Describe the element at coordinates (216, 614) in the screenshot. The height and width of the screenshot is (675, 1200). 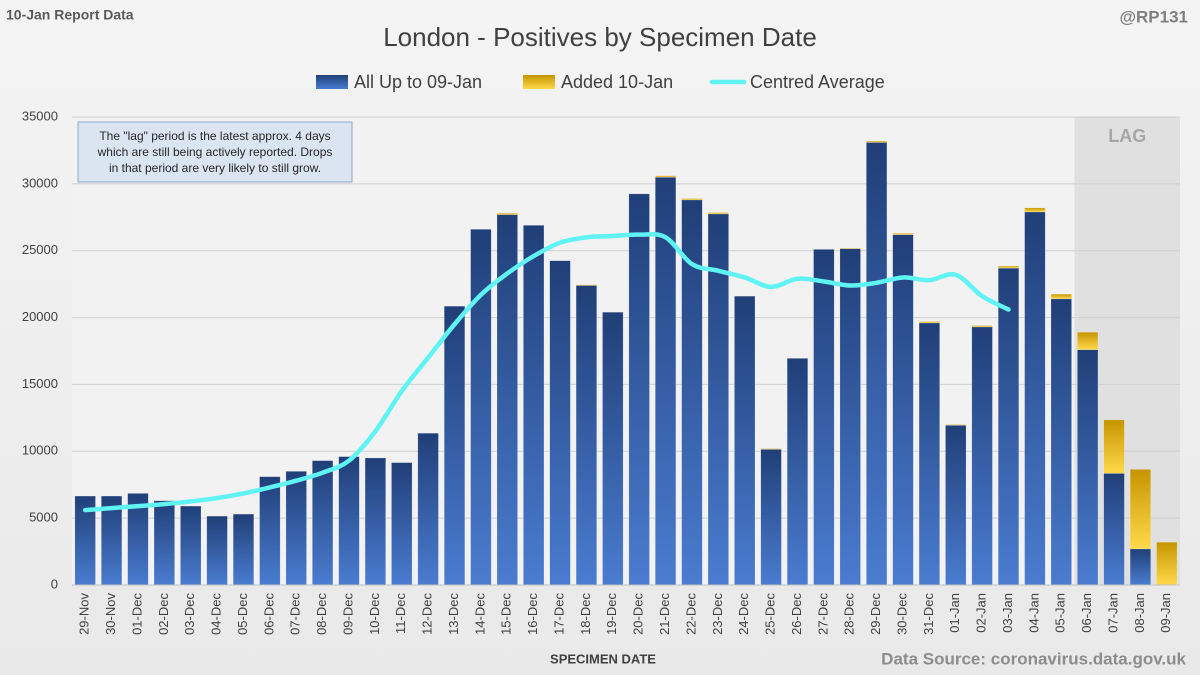
I see `x-tick-label: 04-Dec` at that location.